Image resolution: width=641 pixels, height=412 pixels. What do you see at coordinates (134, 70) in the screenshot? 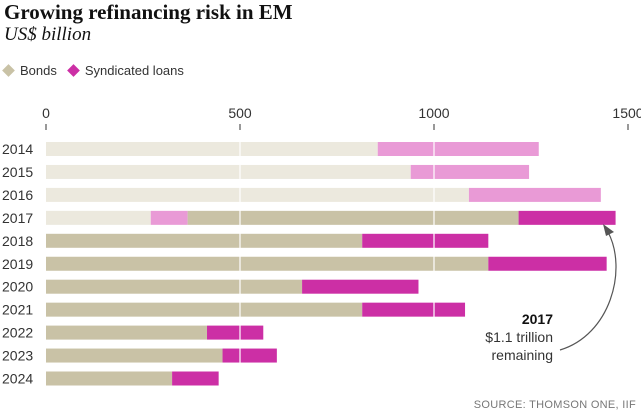
I see `legend-label-loans: Syndicated loans` at bounding box center [134, 70].